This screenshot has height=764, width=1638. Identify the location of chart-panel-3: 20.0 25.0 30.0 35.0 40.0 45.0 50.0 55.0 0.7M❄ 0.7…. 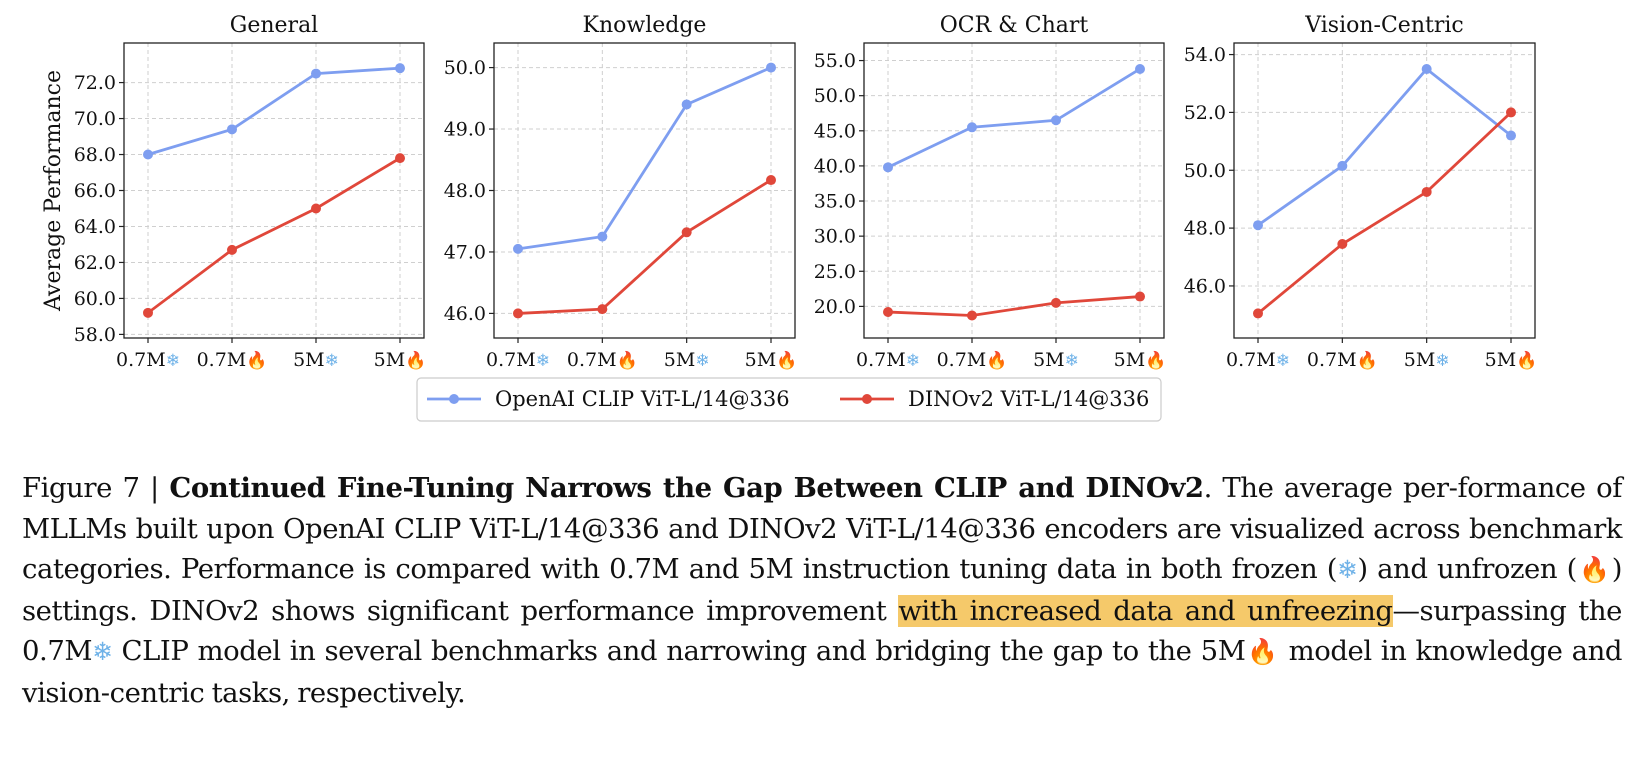
(990, 192).